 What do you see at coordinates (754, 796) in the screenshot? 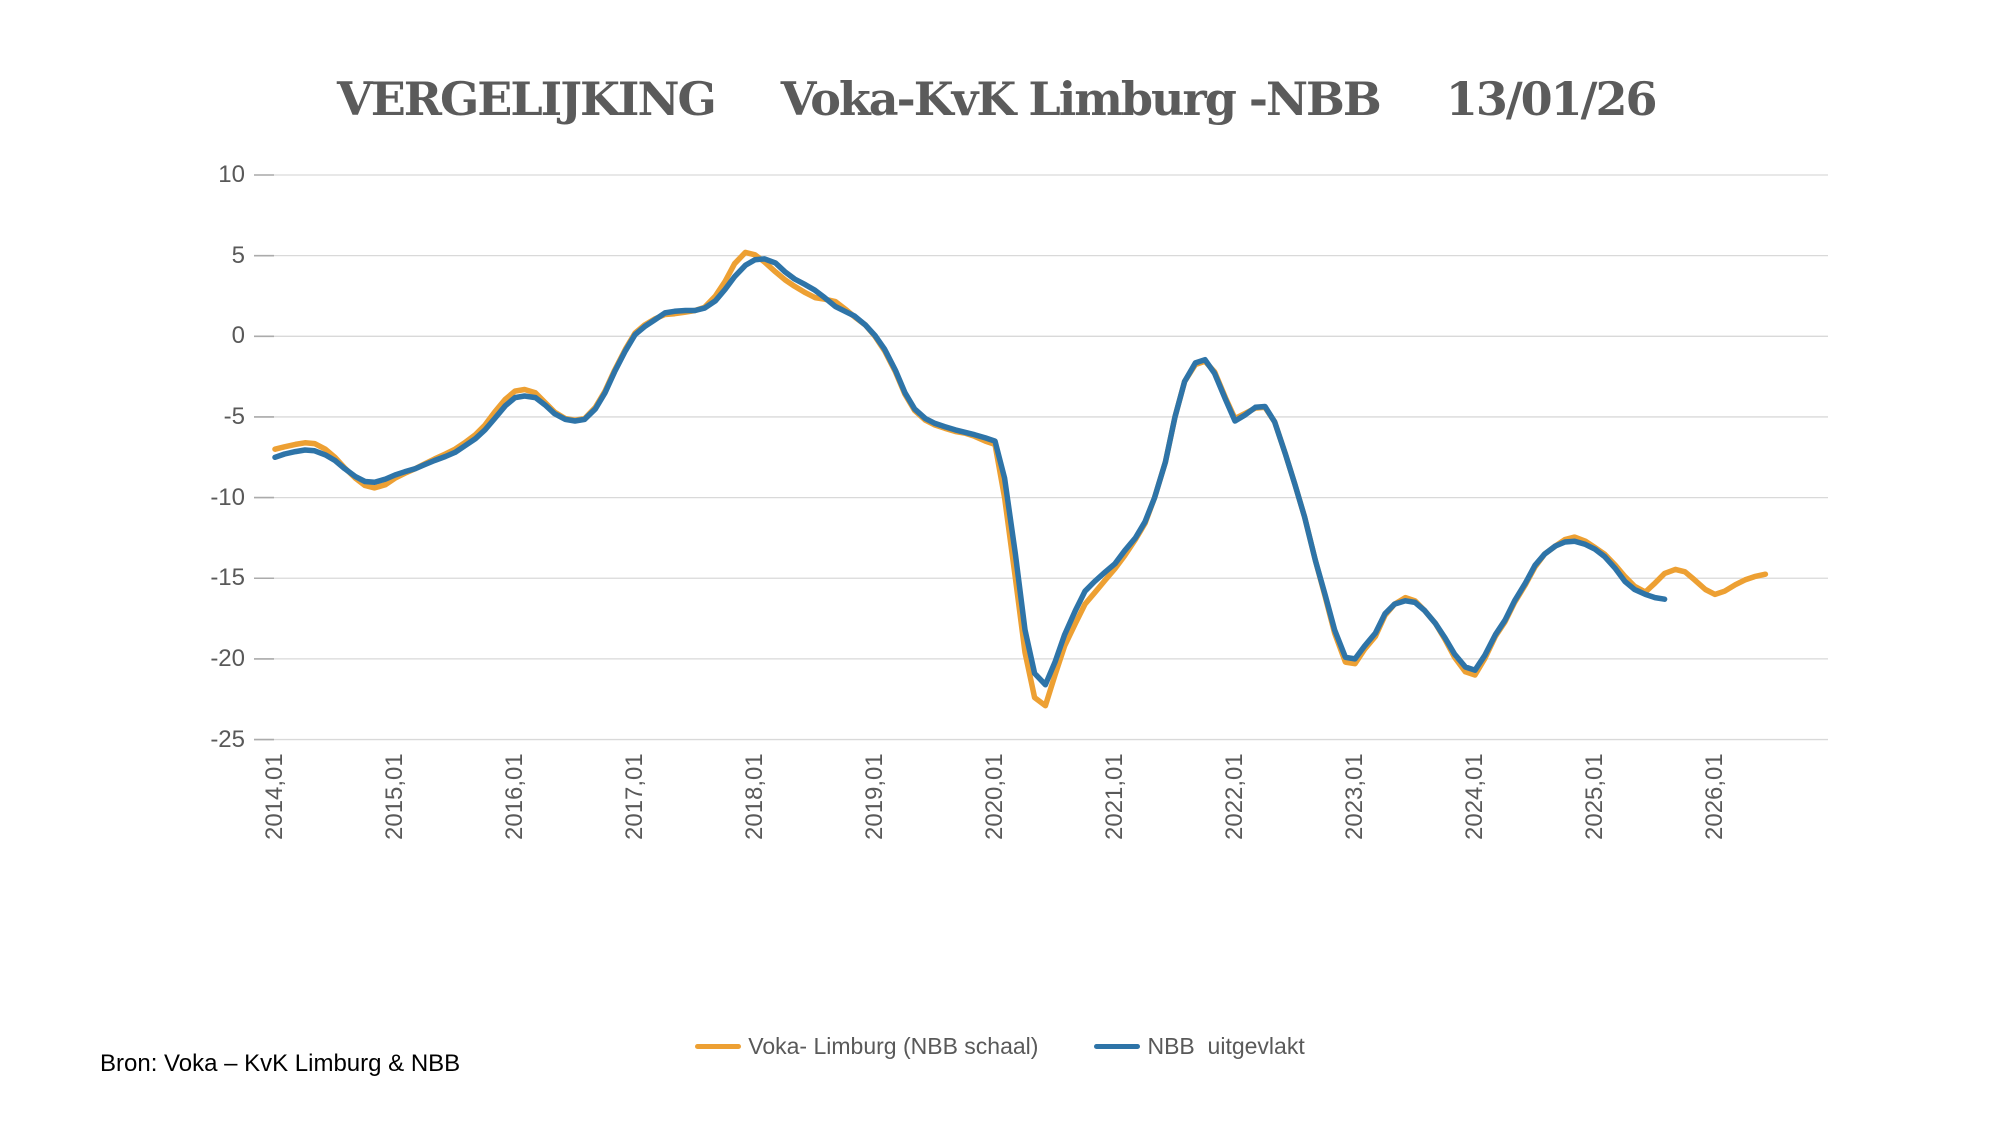
I see `x-axis-label: 2018,01` at bounding box center [754, 796].